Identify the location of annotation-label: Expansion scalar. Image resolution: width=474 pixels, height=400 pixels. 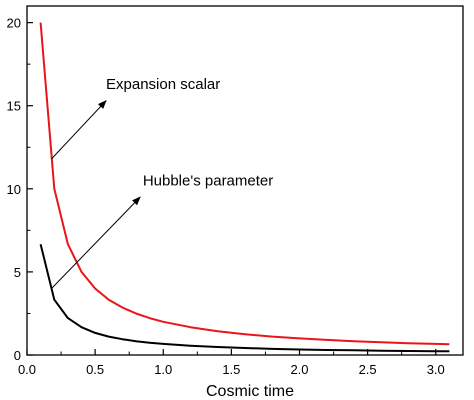
(163, 84).